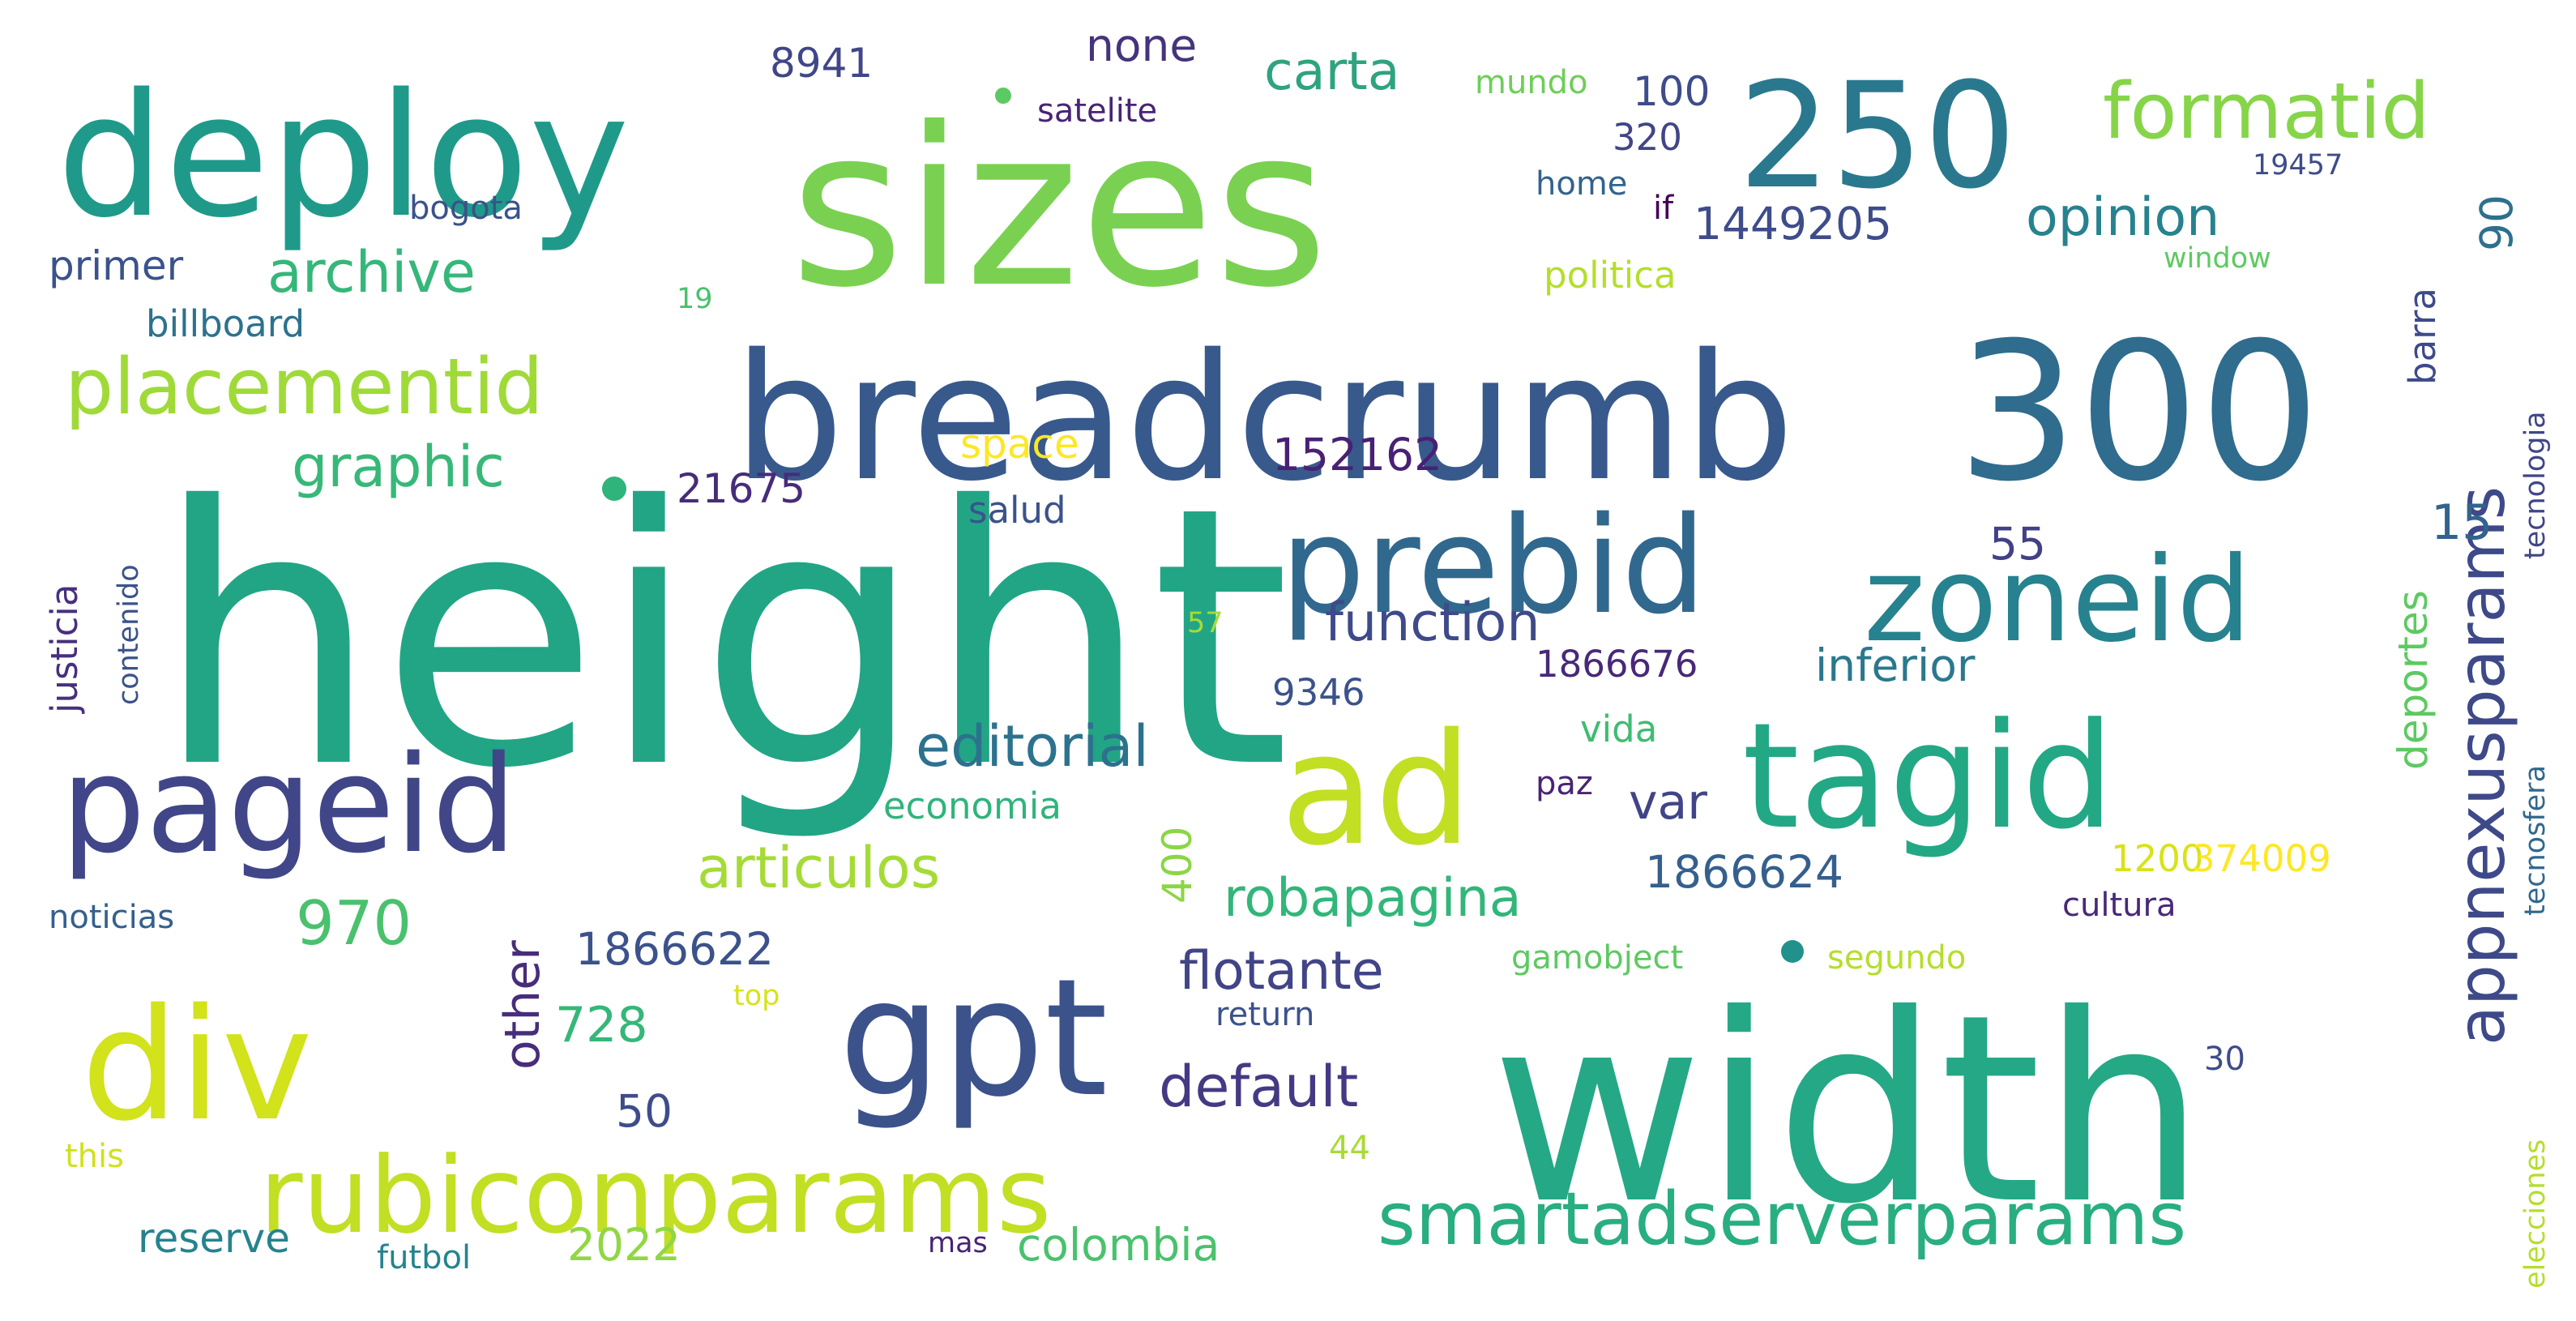 This screenshot has width=2576, height=1321. Describe the element at coordinates (1671, 91) in the screenshot. I see `word-100: 100` at that location.